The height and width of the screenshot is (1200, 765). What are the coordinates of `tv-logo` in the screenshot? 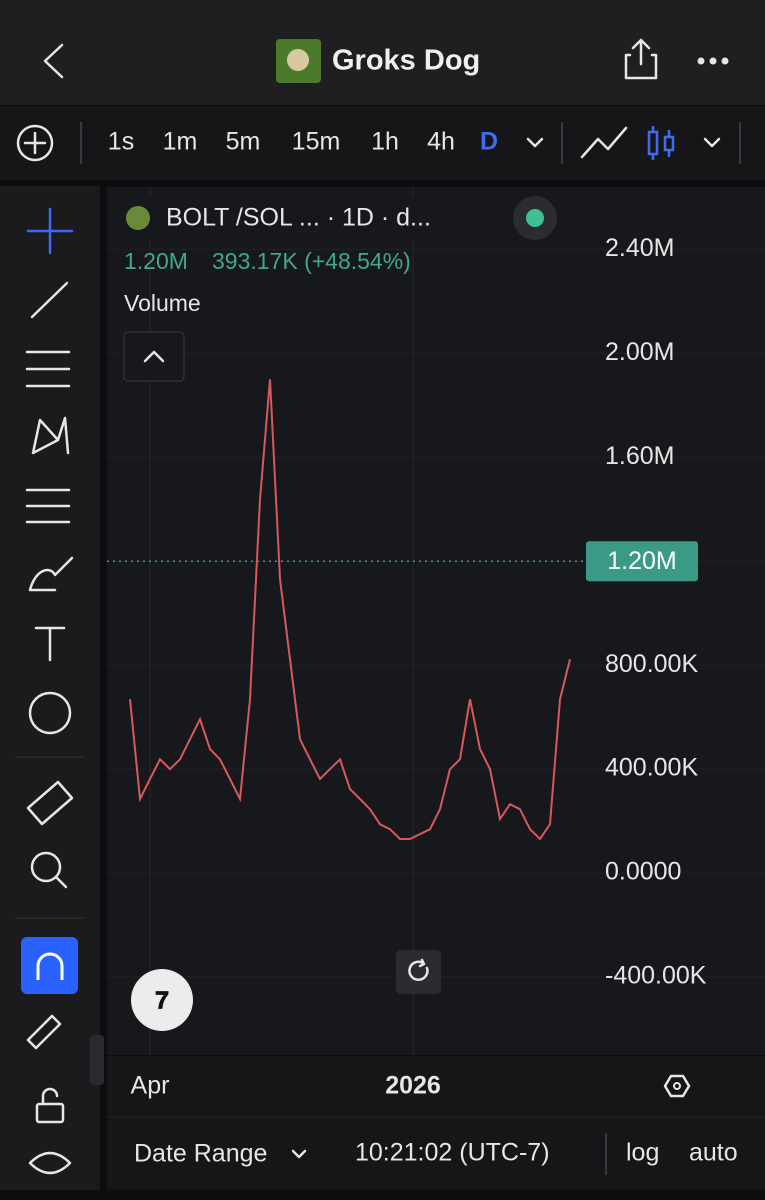 It's located at (162, 1000).